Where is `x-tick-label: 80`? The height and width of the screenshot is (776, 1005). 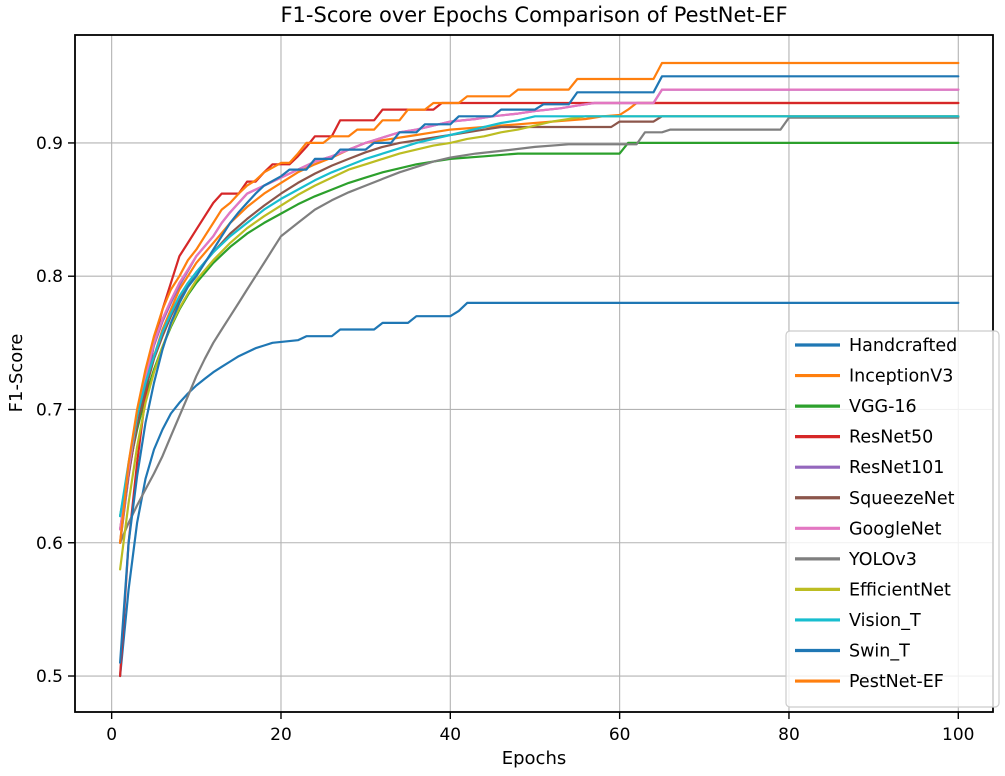 x-tick-label: 80 is located at coordinates (789, 735).